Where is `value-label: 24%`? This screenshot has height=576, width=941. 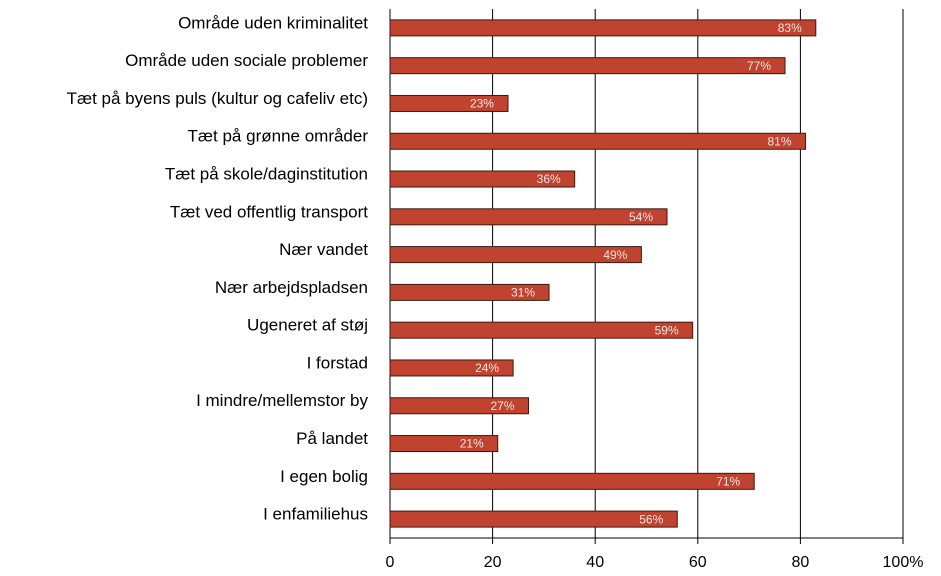
value-label: 24% is located at coordinates (487, 368).